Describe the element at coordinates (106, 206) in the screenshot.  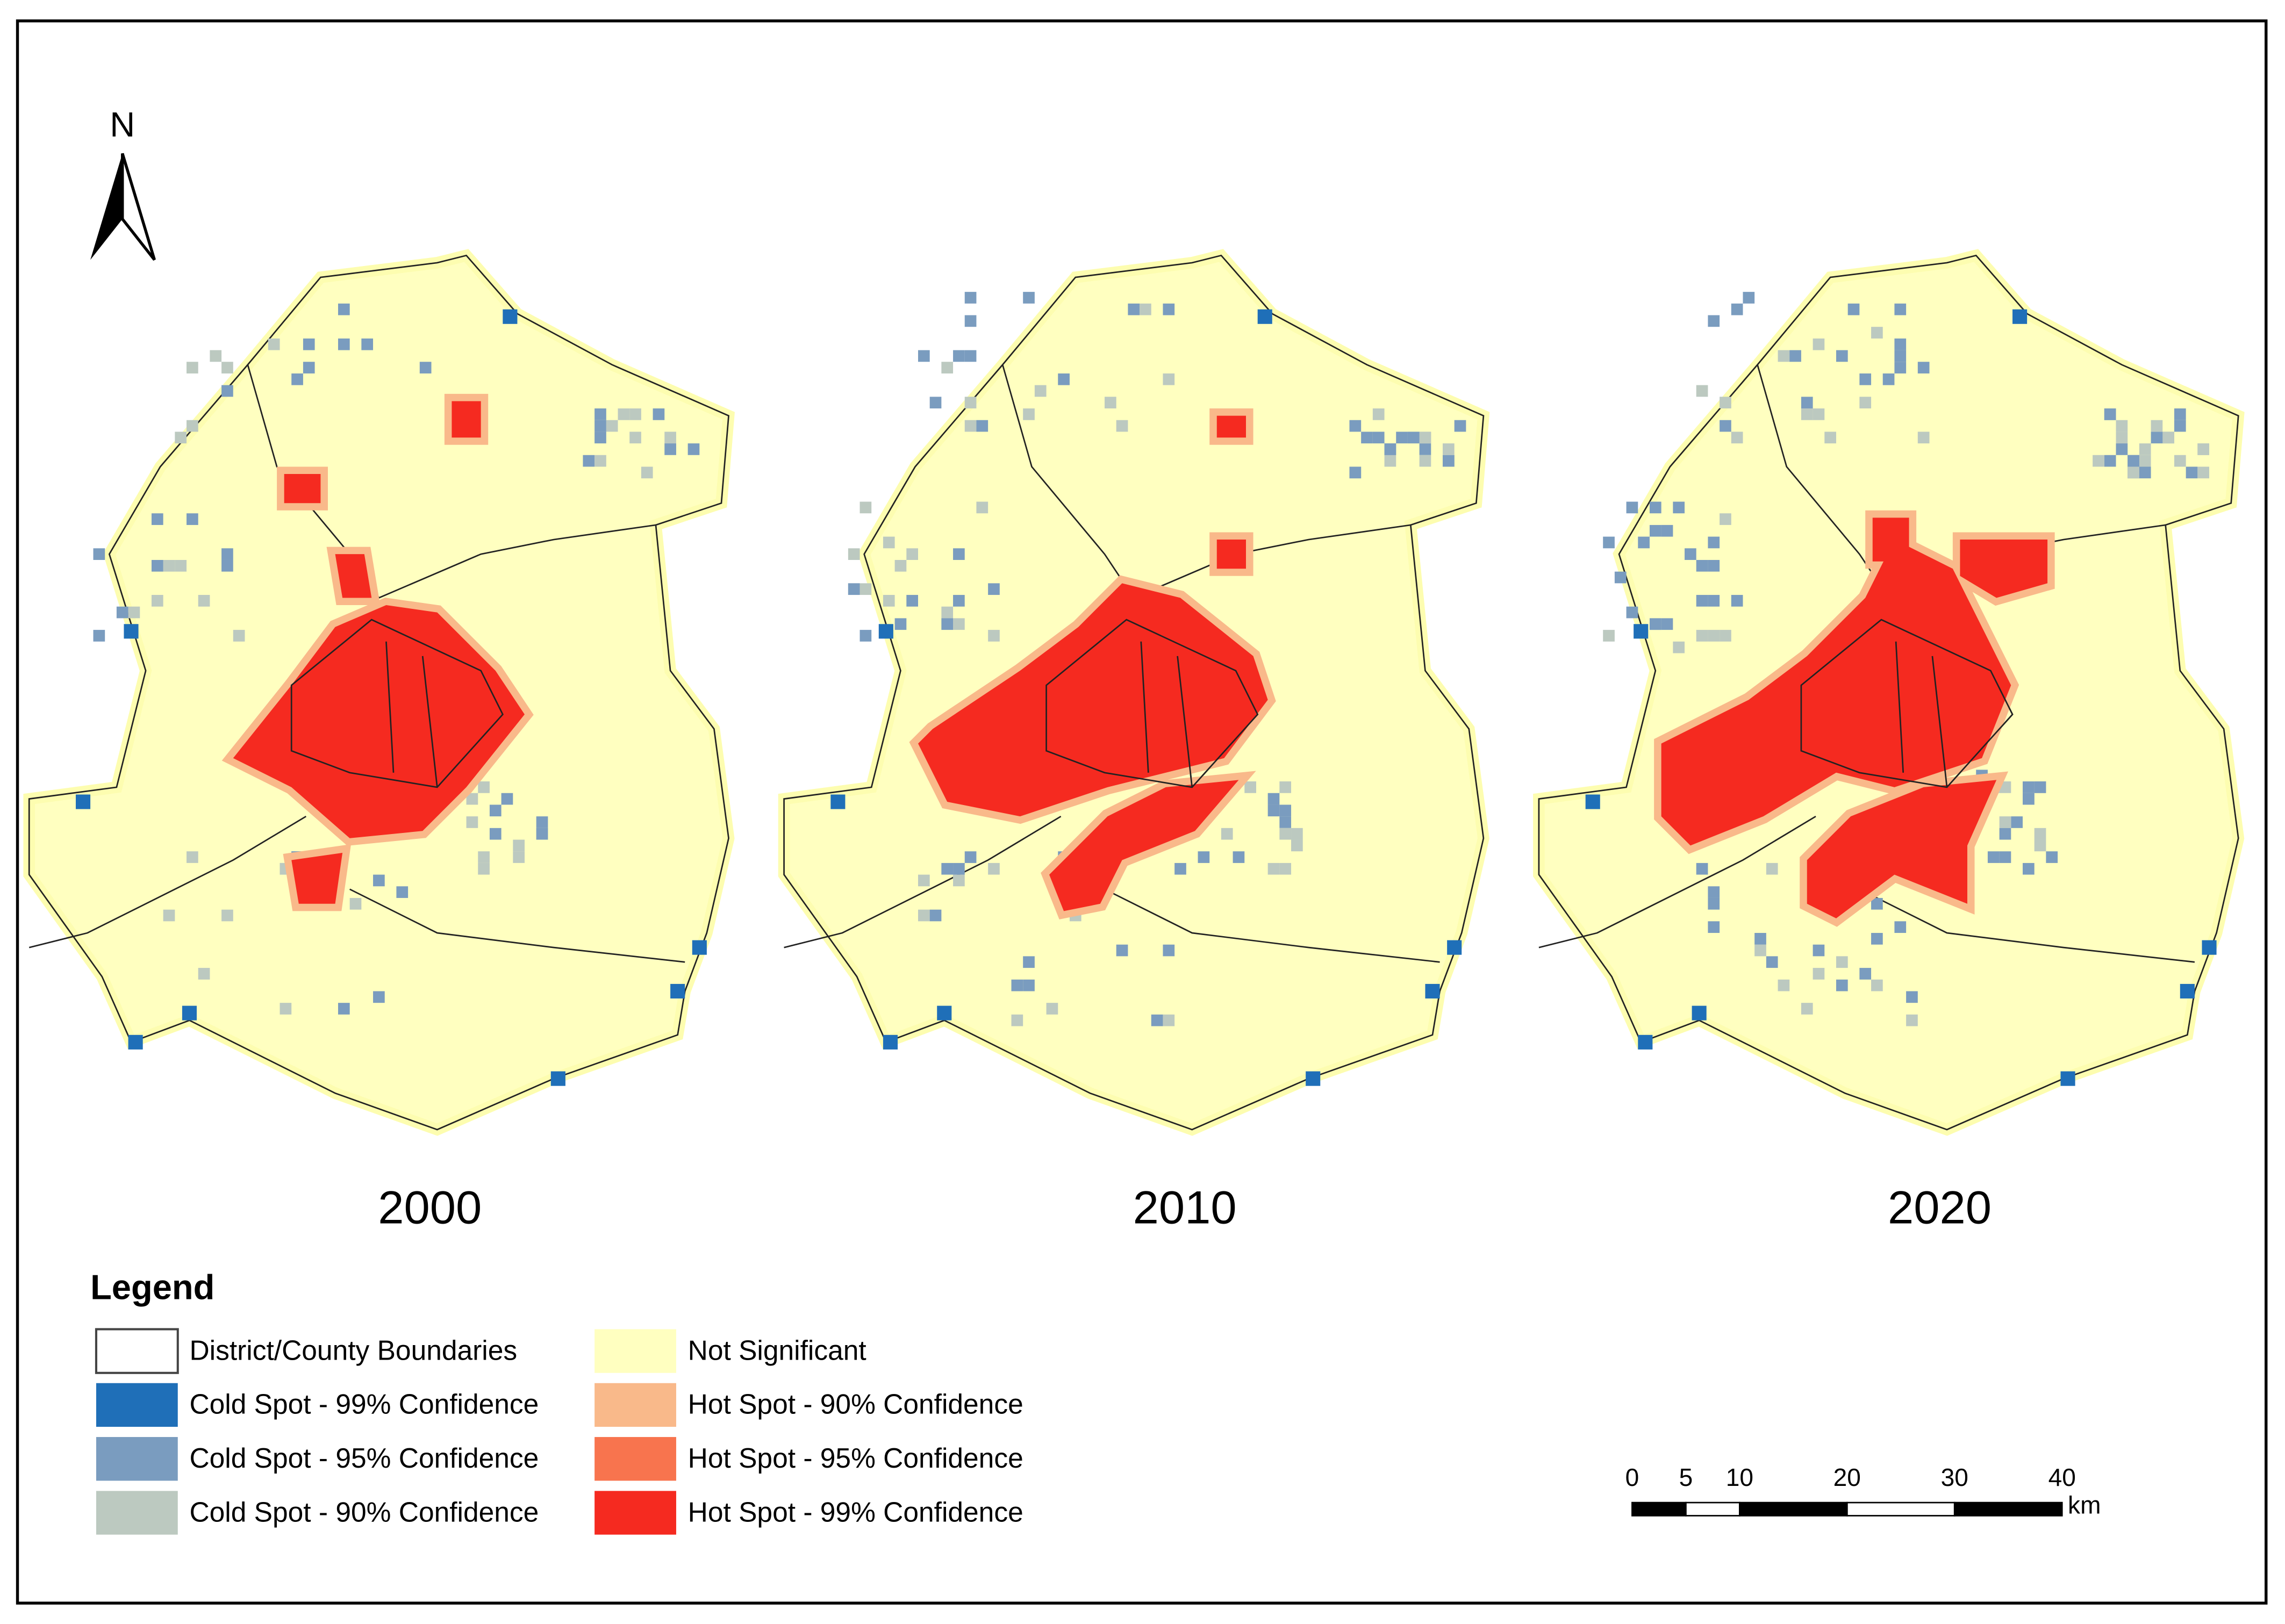
I see `north-arrow` at that location.